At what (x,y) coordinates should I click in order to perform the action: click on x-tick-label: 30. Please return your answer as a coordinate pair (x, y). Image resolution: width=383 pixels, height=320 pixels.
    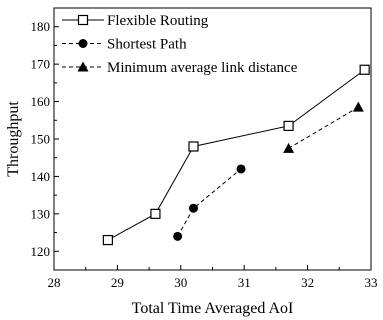
    Looking at the image, I should click on (180, 282).